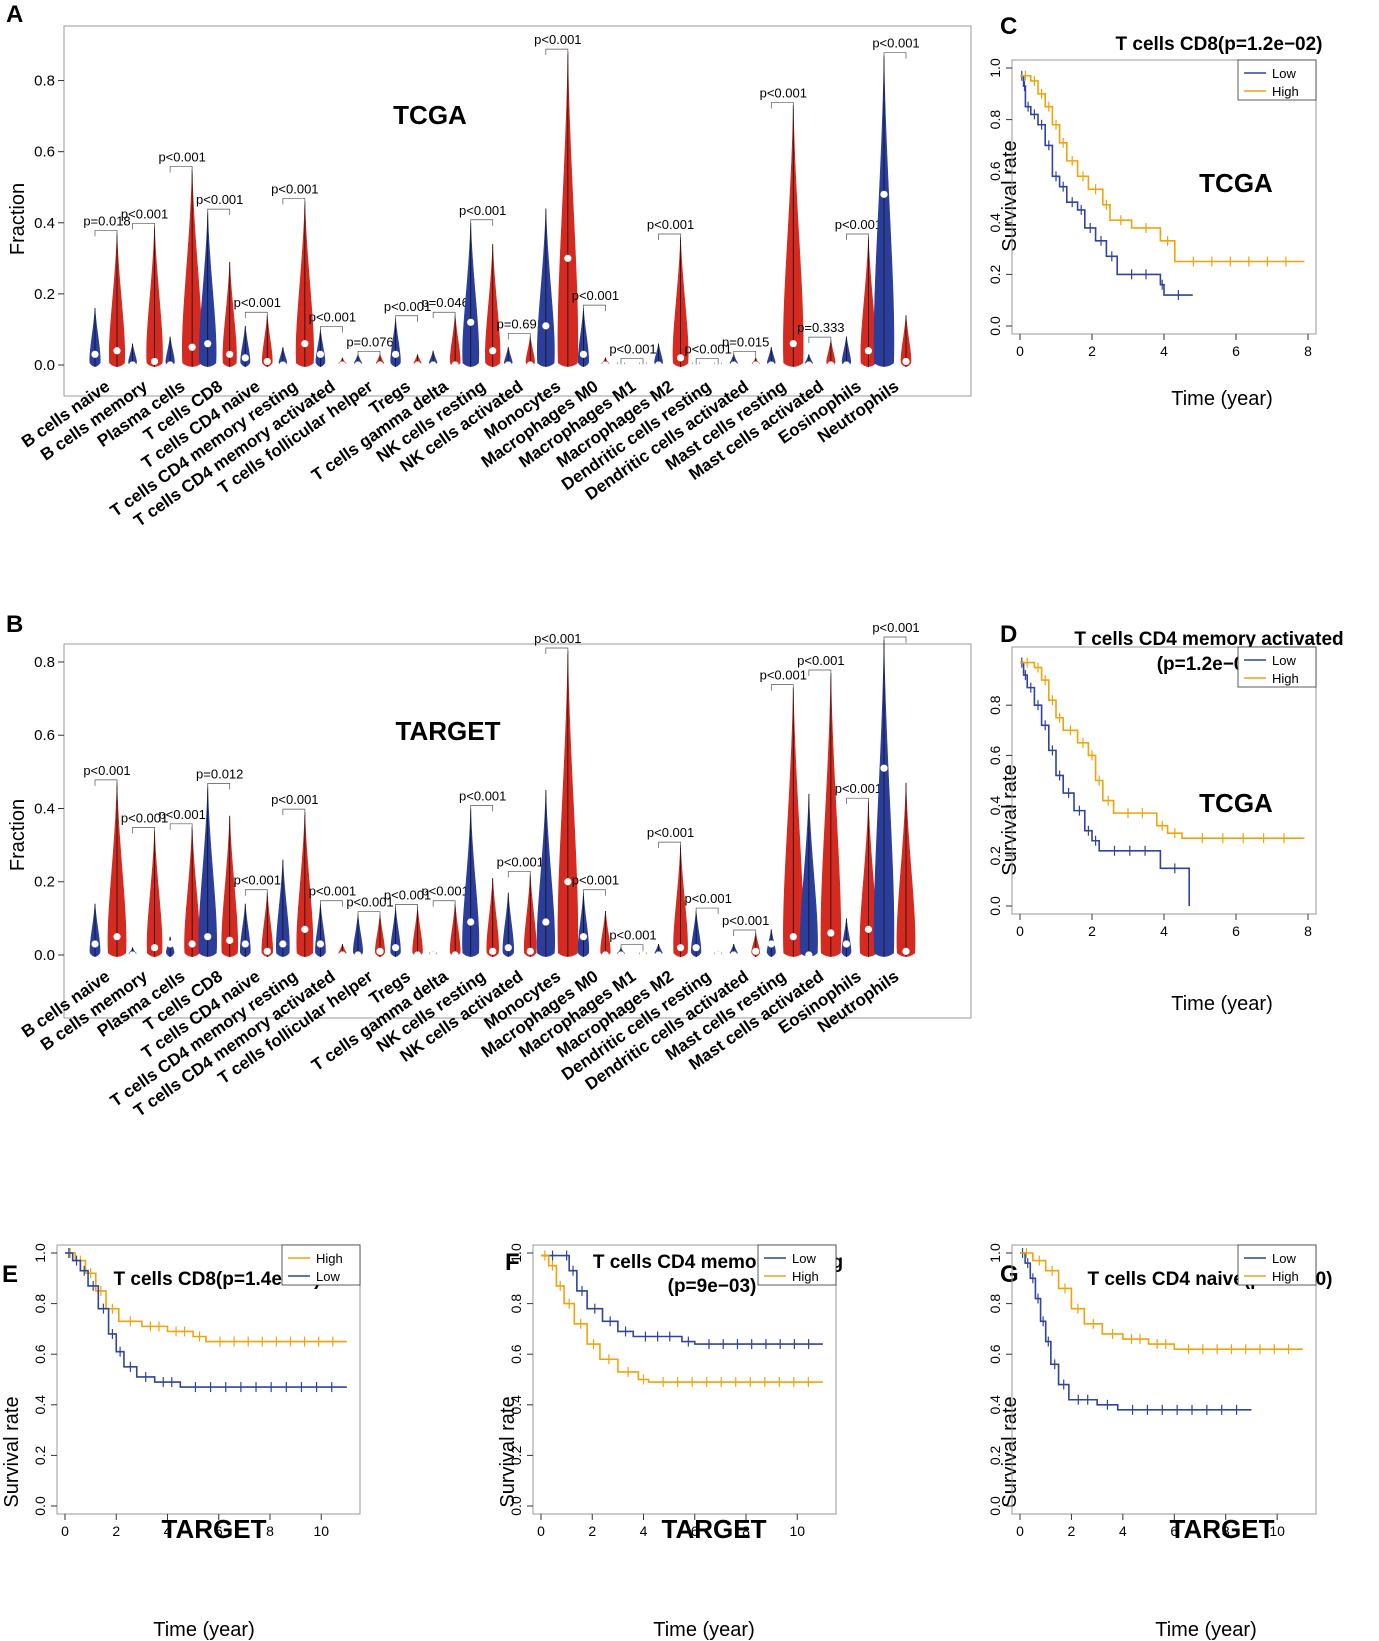 The image size is (1379, 1641). Describe the element at coordinates (321, 1531) in the screenshot. I see `x-tick-label: 10` at that location.